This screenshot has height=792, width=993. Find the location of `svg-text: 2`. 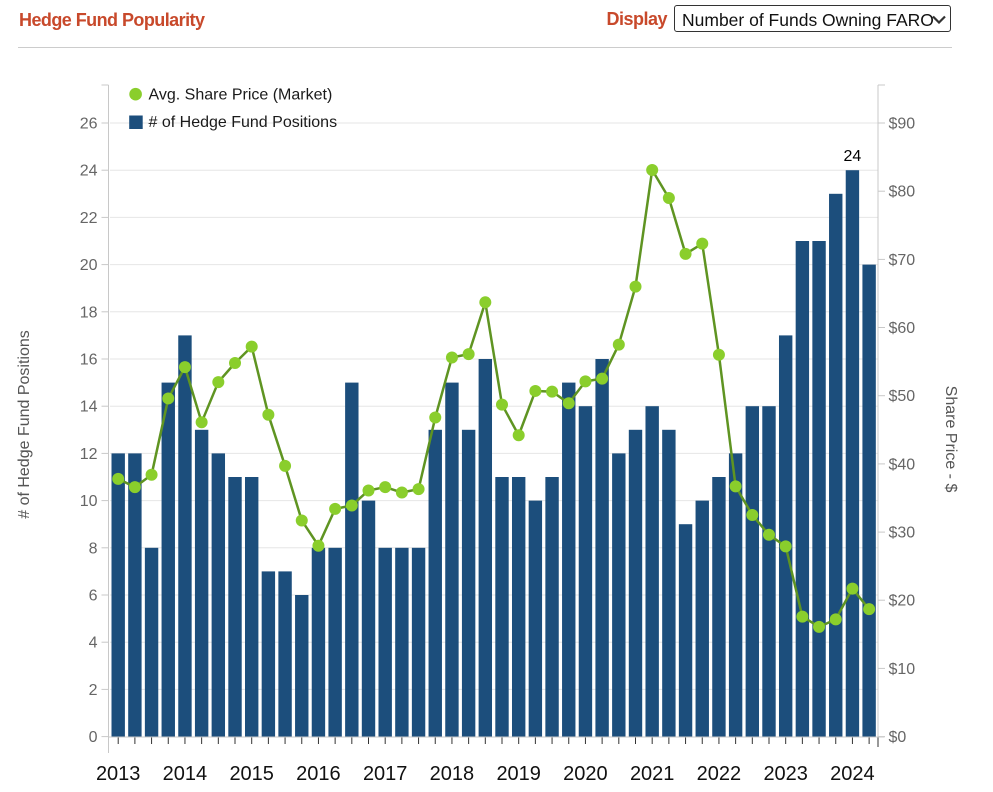

svg-text: 2 is located at coordinates (93, 690).